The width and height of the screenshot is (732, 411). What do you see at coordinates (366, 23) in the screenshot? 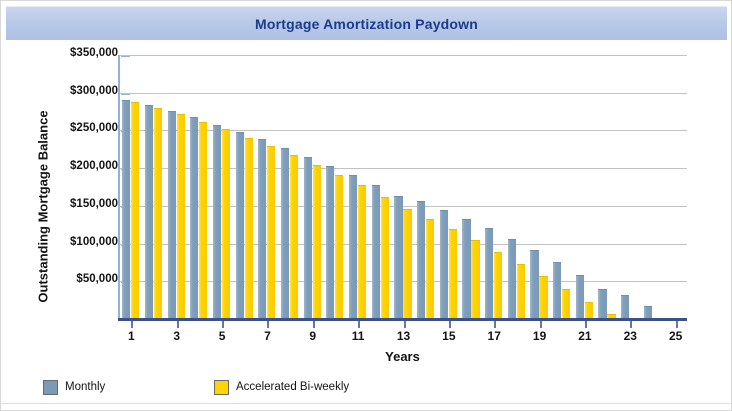
I see `panel-title-bar: Mortgage Amortization Paydown` at bounding box center [366, 23].